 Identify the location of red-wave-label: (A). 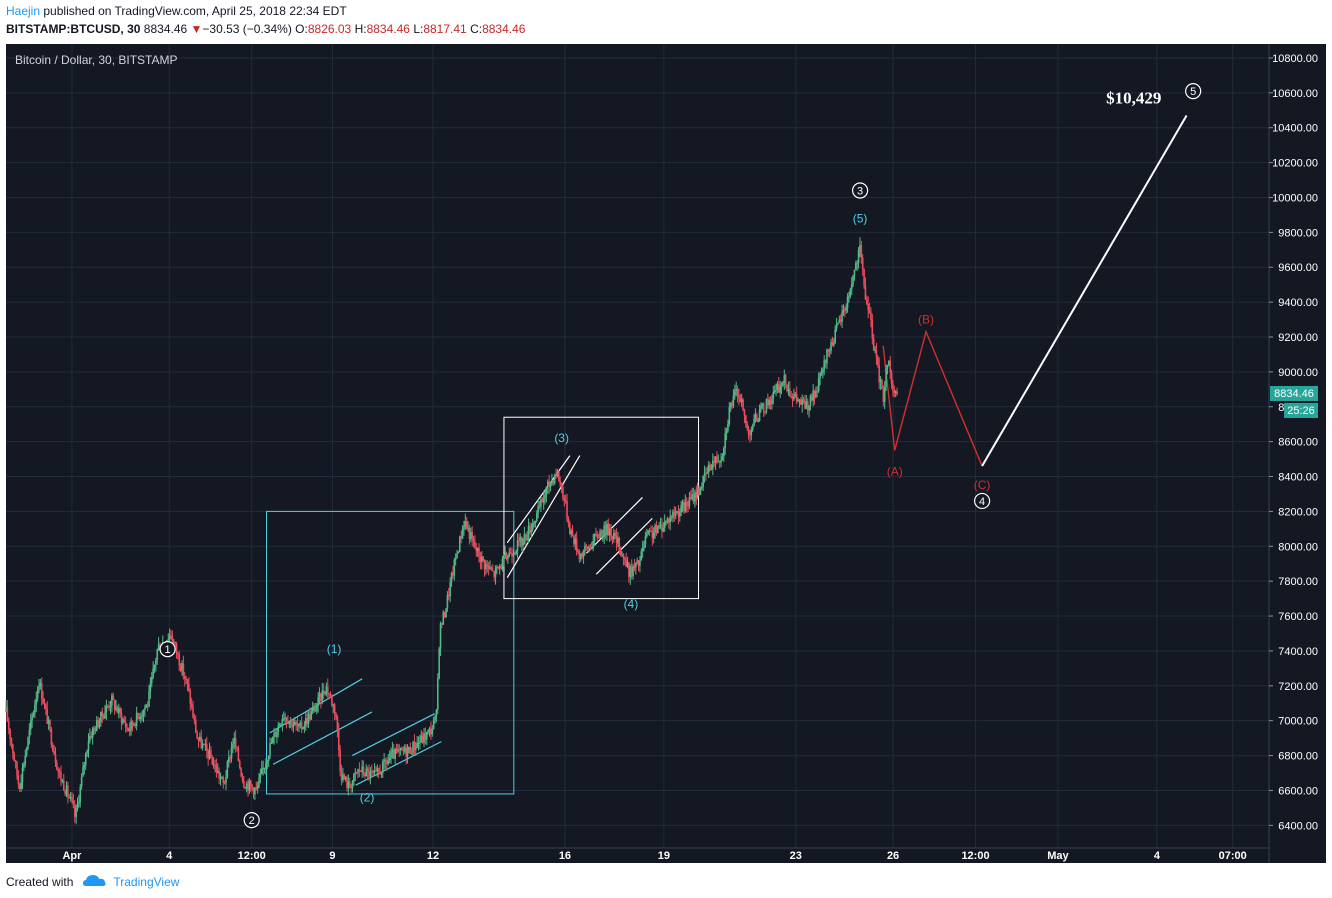
(895, 471).